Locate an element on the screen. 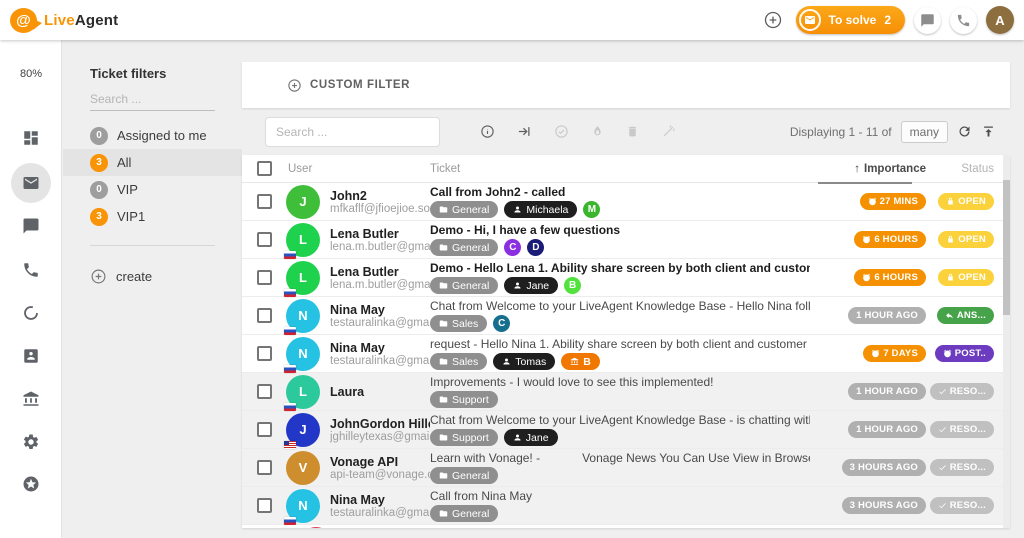 The height and width of the screenshot is (538, 1024). department-badge: Sales is located at coordinates (459, 361).